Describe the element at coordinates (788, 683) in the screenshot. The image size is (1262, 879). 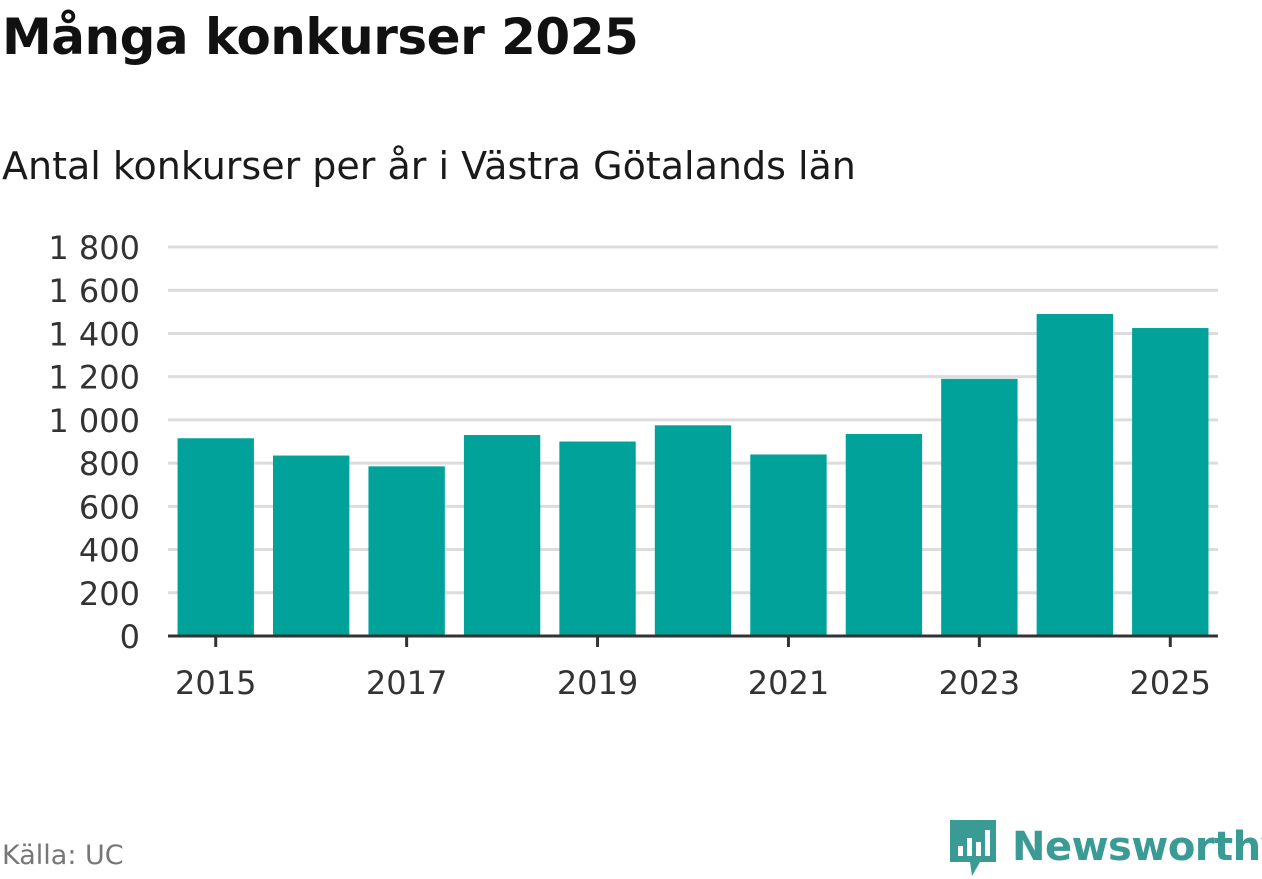
I see `x-tick-label: 2021` at that location.